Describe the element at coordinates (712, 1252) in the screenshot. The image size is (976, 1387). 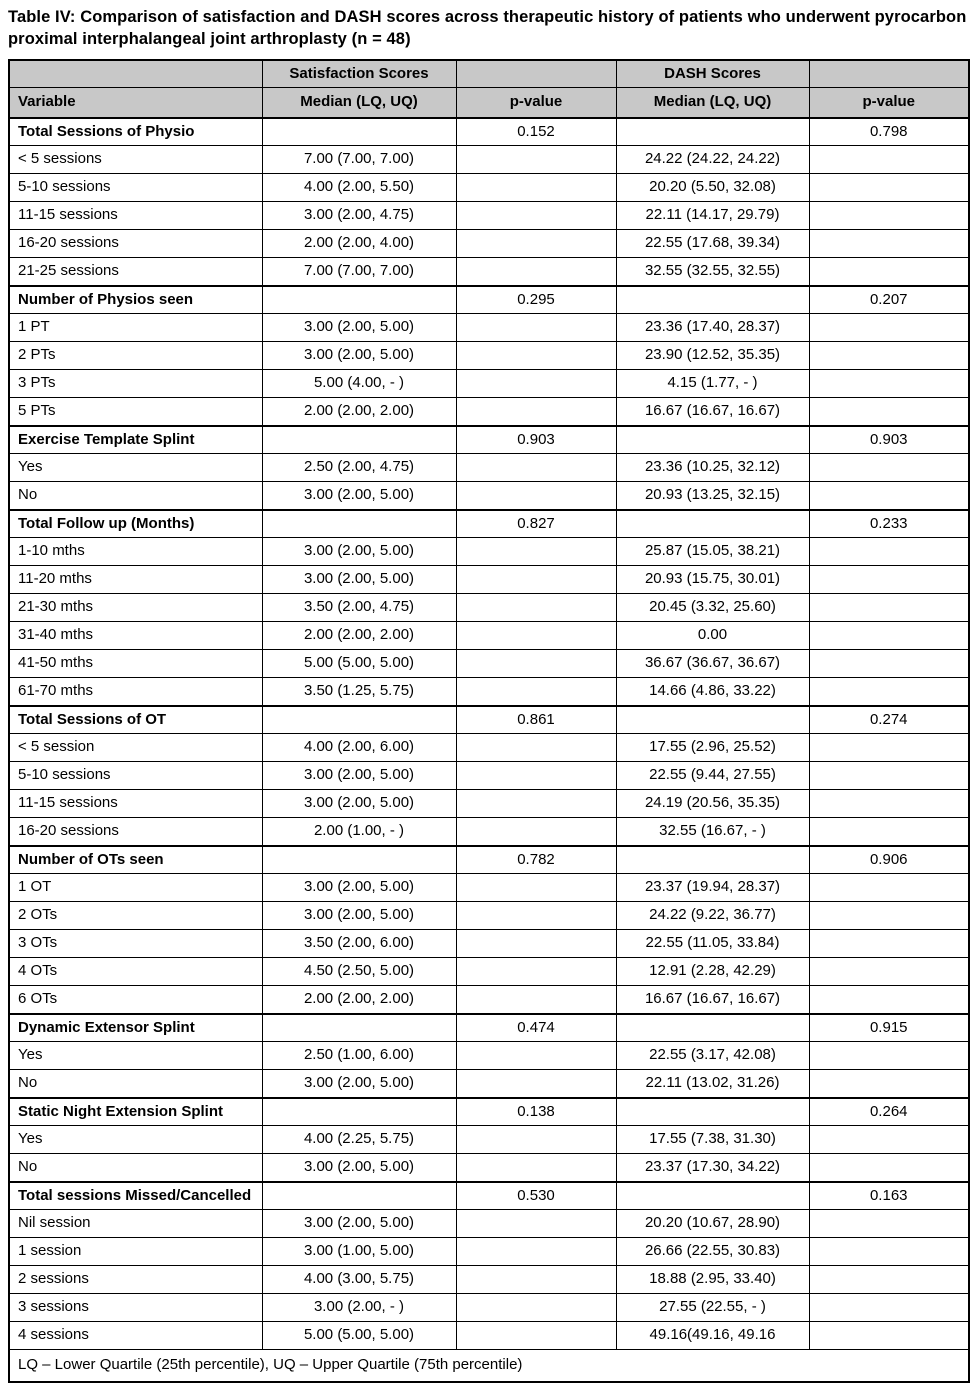
I see `cell-dash-median: 26.66 (22.55, 30.83)` at that location.